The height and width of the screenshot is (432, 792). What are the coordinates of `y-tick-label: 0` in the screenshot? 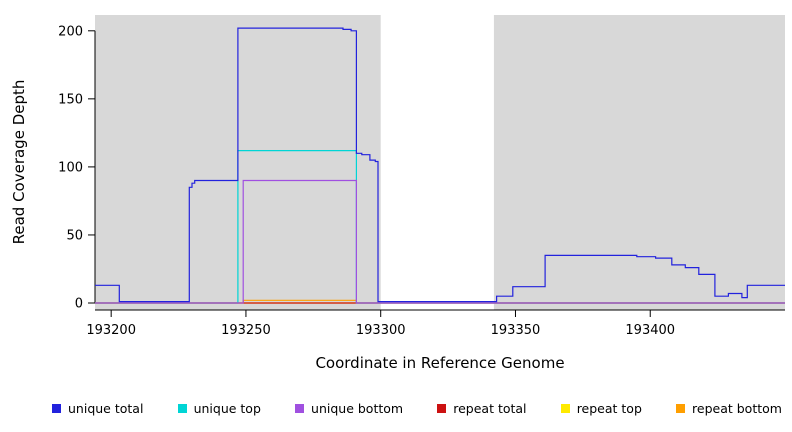 It's located at (79, 304).